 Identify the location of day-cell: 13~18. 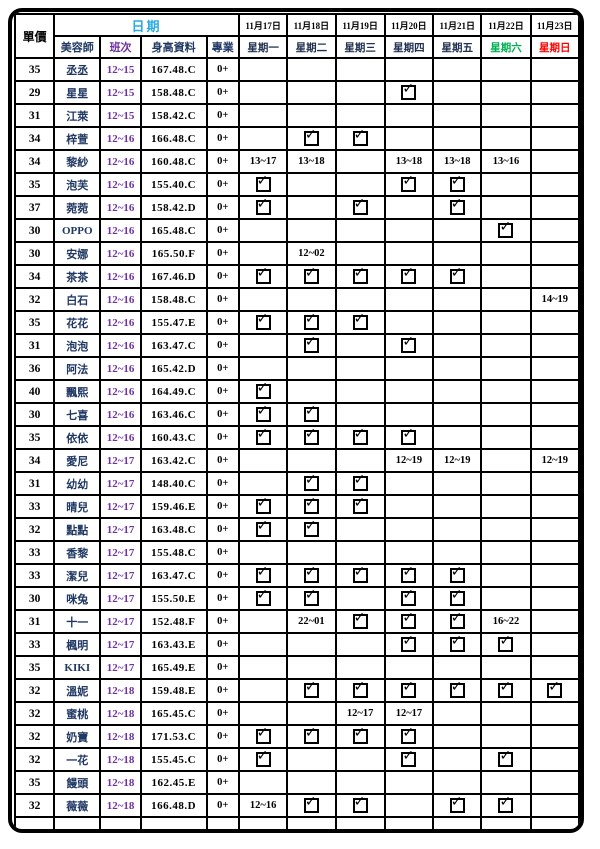
(457, 161).